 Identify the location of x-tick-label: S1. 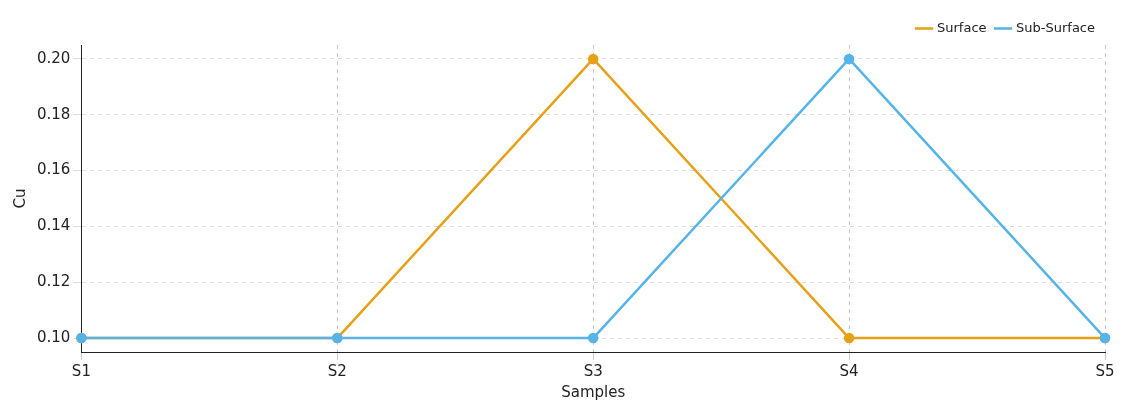
(81, 370).